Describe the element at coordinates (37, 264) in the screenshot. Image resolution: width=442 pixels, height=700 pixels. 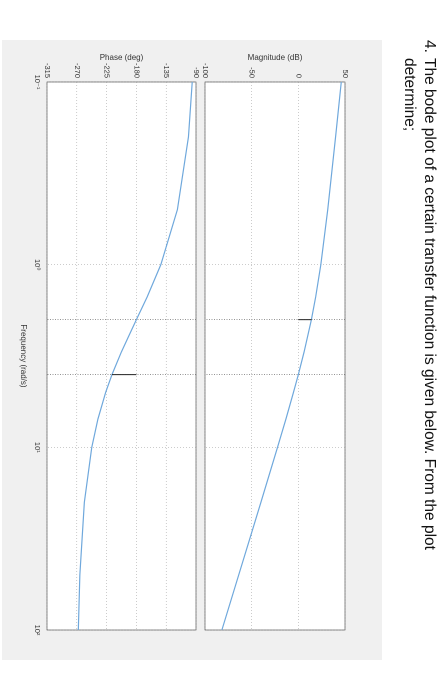
I see `x-tick-label: 10⁰` at that location.